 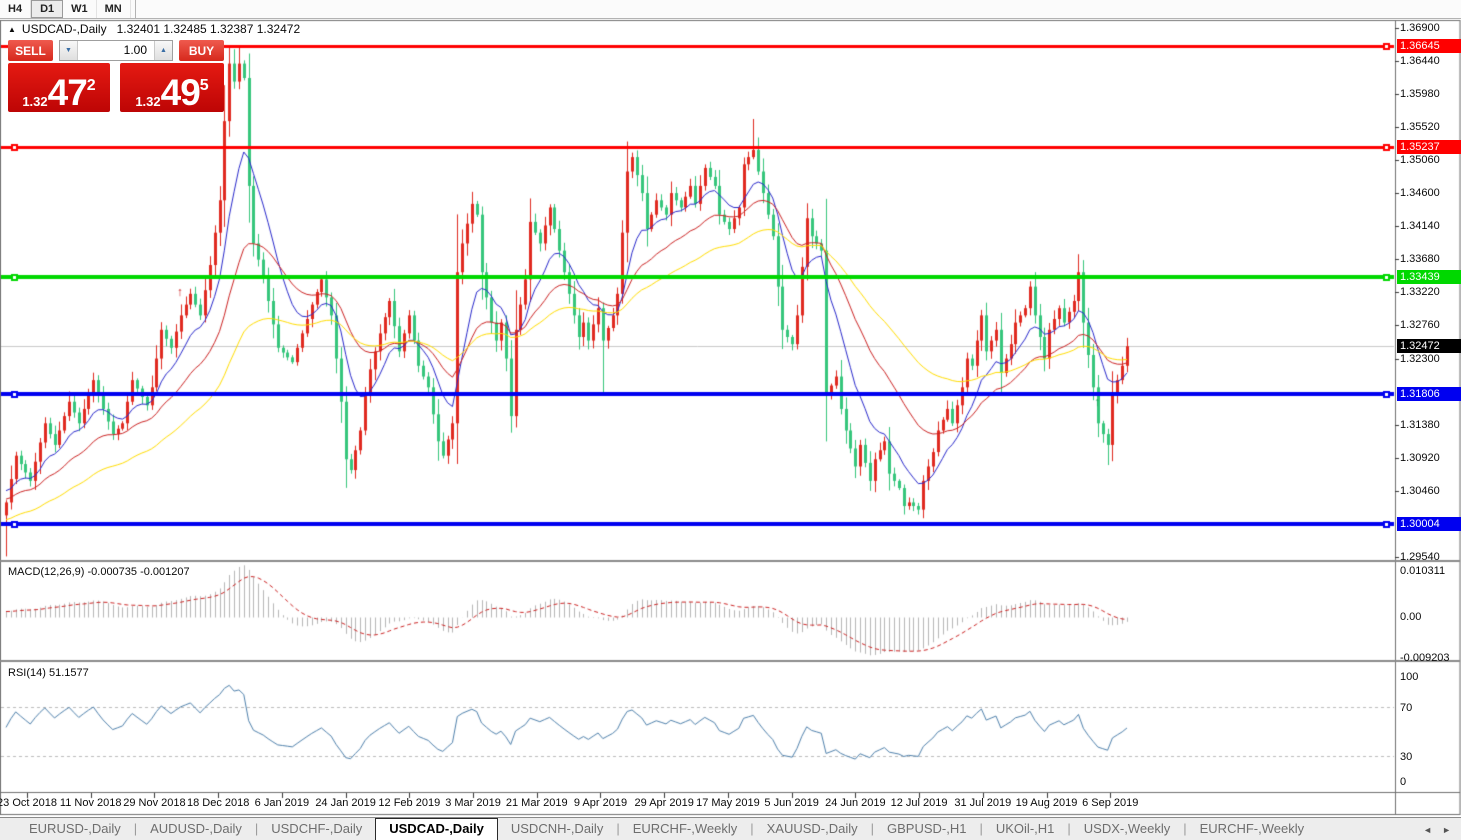 I want to click on volume-input: 1.00, so click(x=116, y=50).